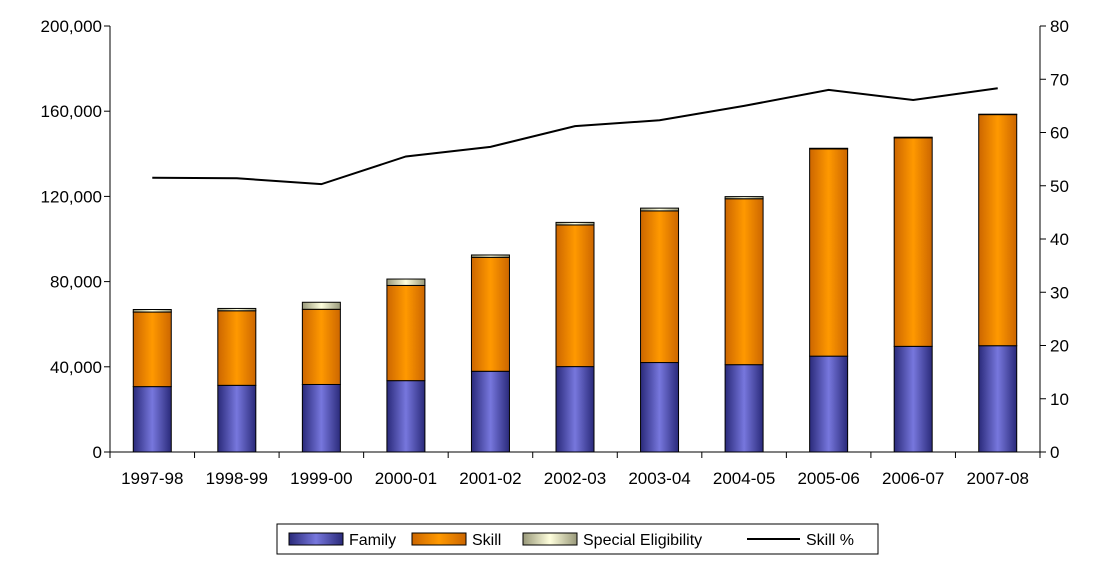 Image resolution: width=1096 pixels, height=562 pixels. Describe the element at coordinates (828, 478) in the screenshot. I see `x-tick-label: 2005-06` at that location.